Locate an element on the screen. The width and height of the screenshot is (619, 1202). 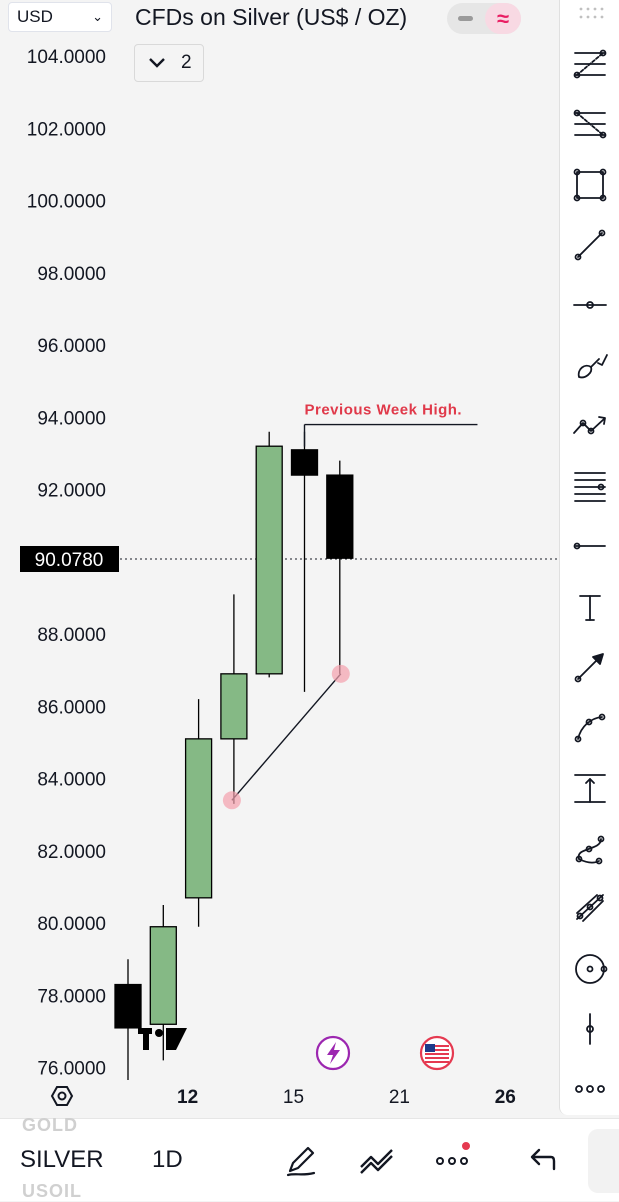
approx-icon: ≈ is located at coordinates (503, 18).